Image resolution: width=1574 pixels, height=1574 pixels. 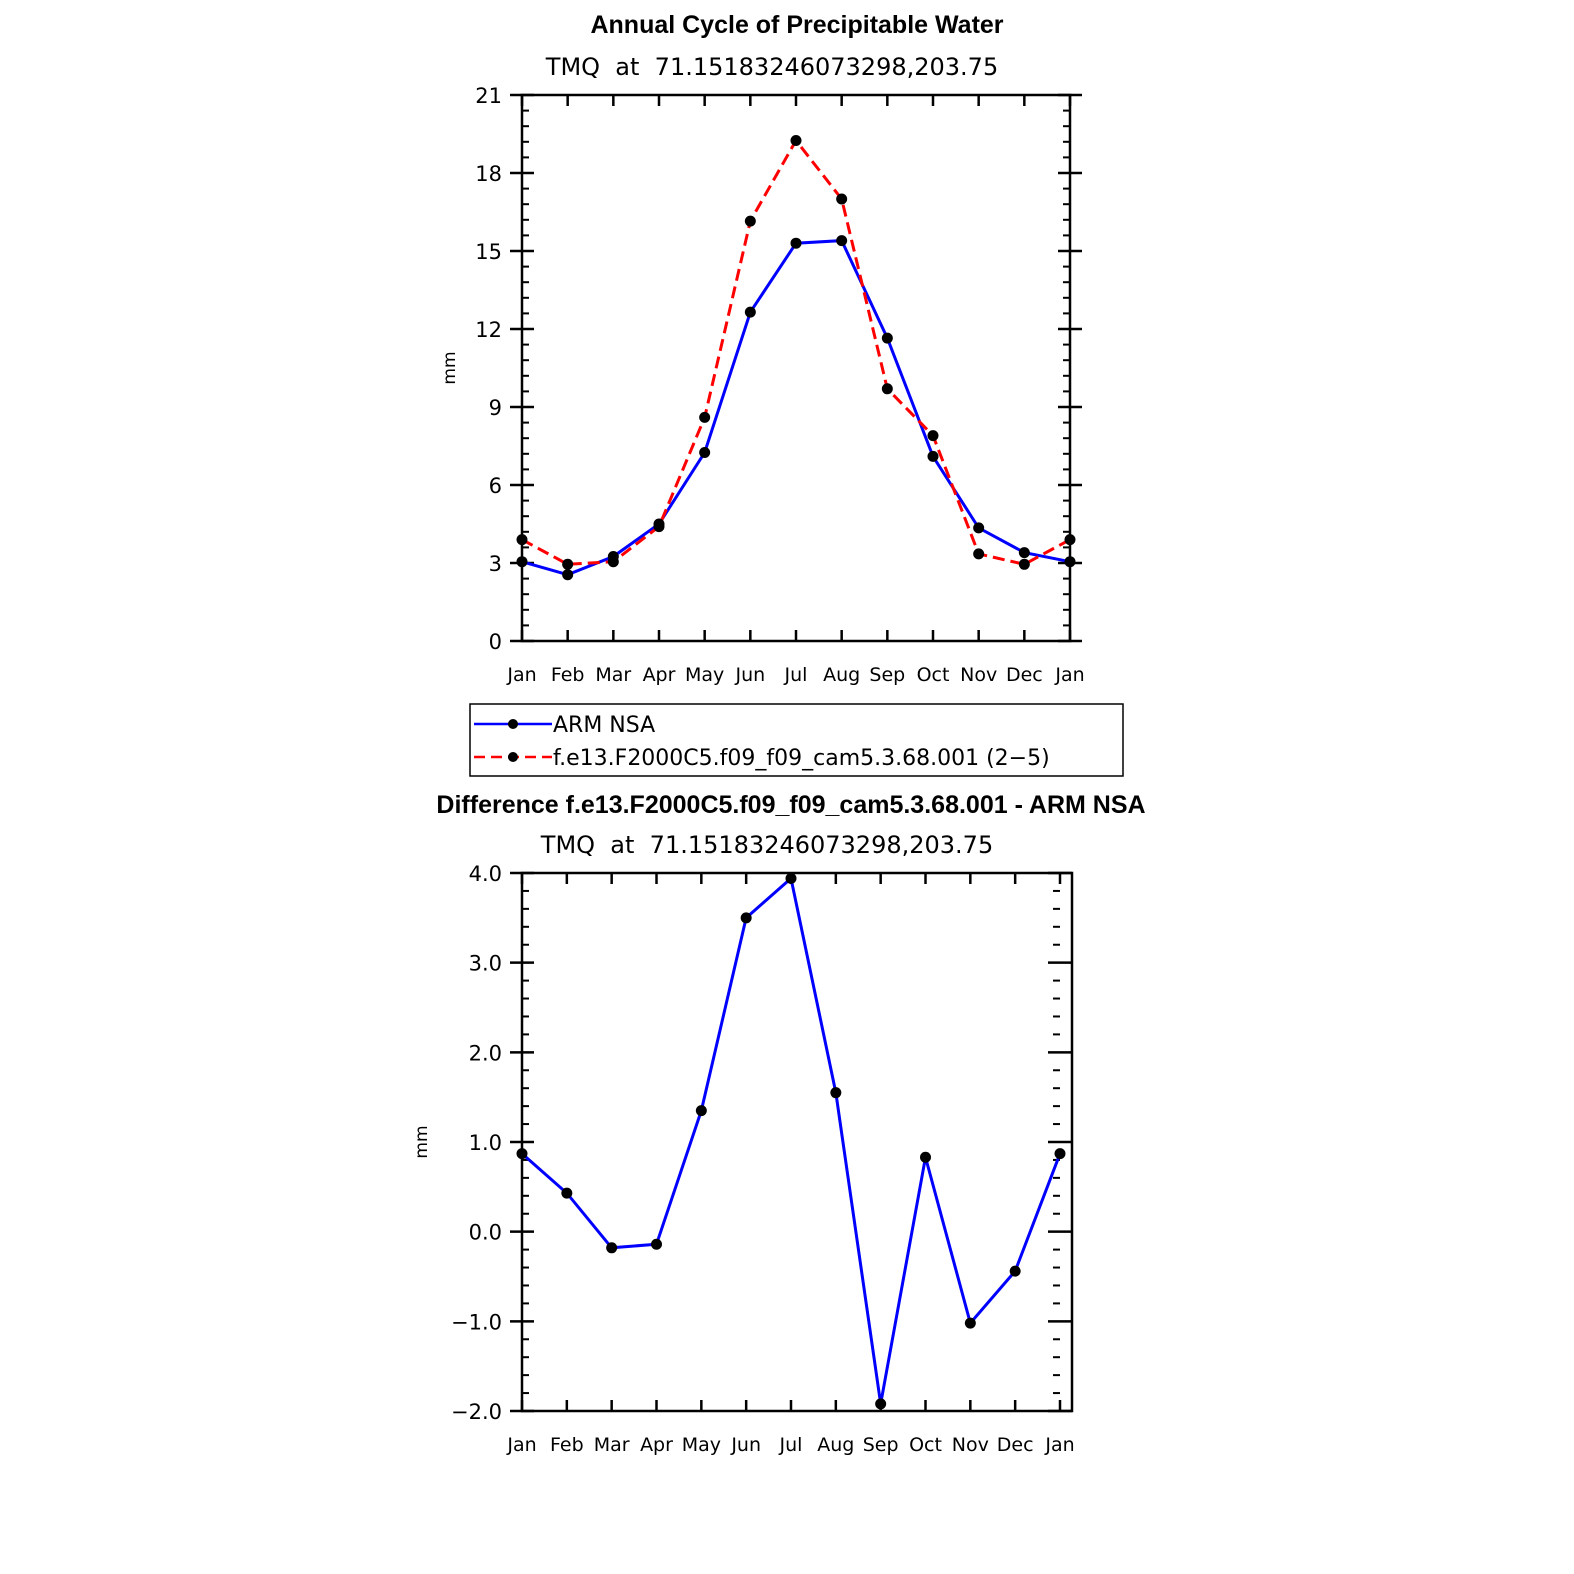 What do you see at coordinates (604, 725) in the screenshot?
I see `legend-label-arm-nsa: ARM NSA` at bounding box center [604, 725].